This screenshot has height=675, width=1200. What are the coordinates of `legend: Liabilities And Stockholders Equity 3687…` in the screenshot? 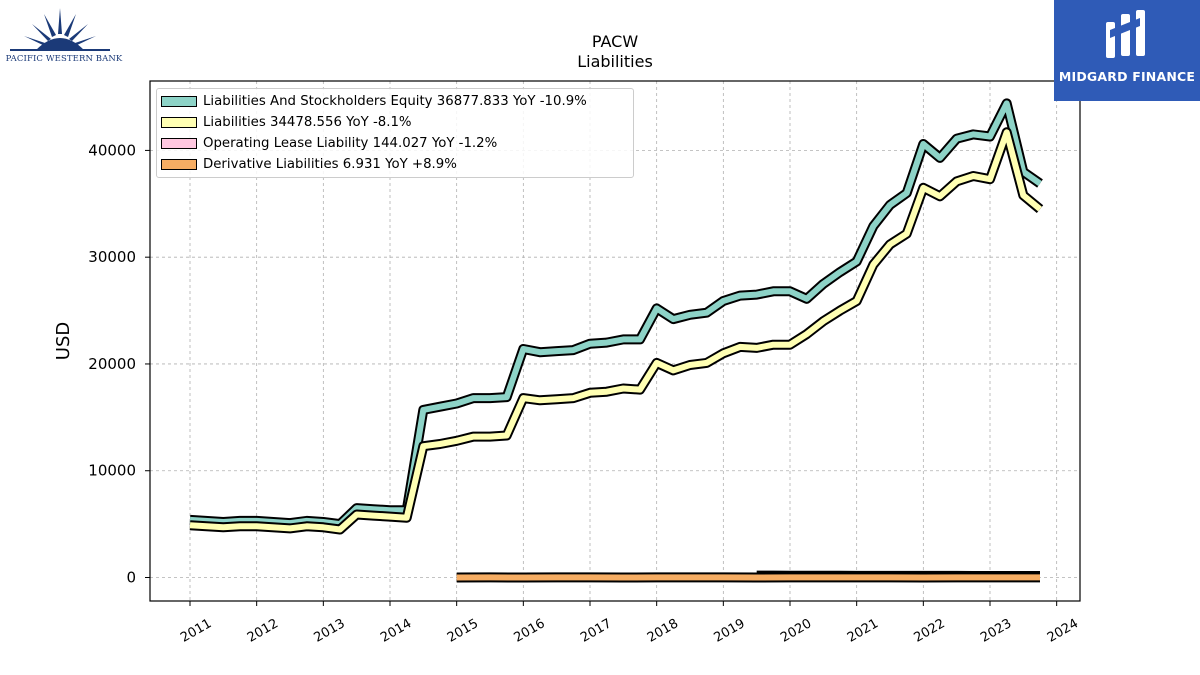 It's located at (395, 133).